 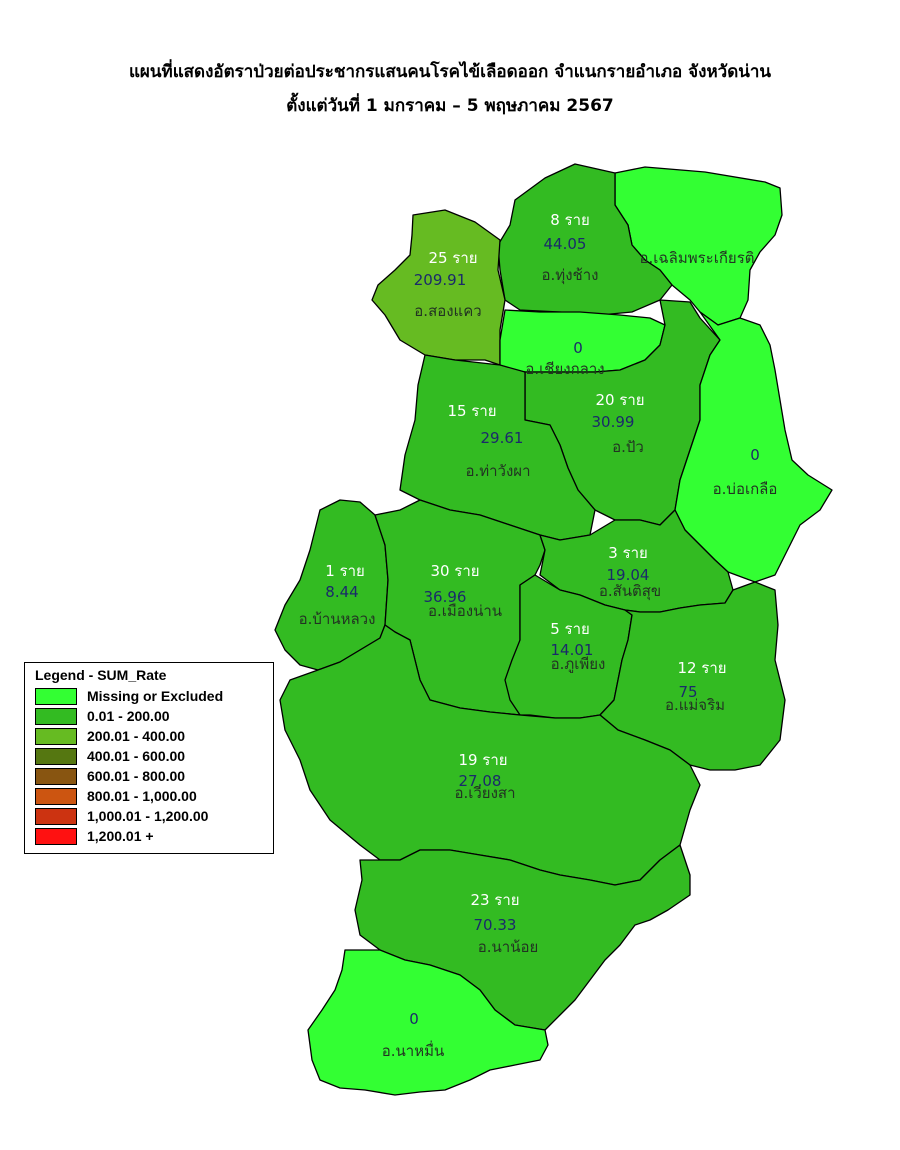 What do you see at coordinates (628, 447) in the screenshot?
I see `pua-name: อ.ปัว` at bounding box center [628, 447].